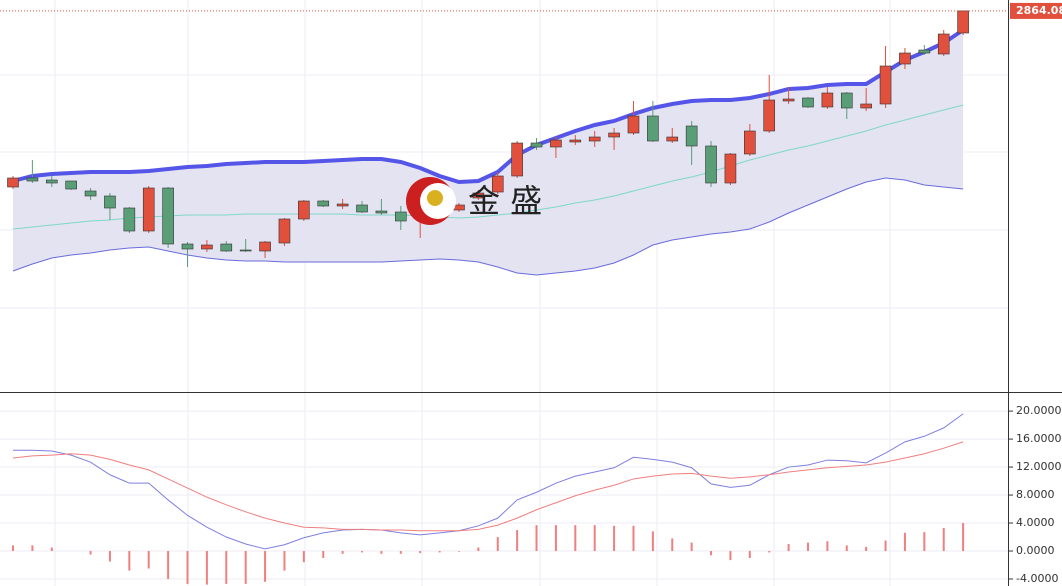 The image size is (1062, 586). What do you see at coordinates (1039, 10) in the screenshot?
I see `last-price-label: 2864.08` at bounding box center [1039, 10].